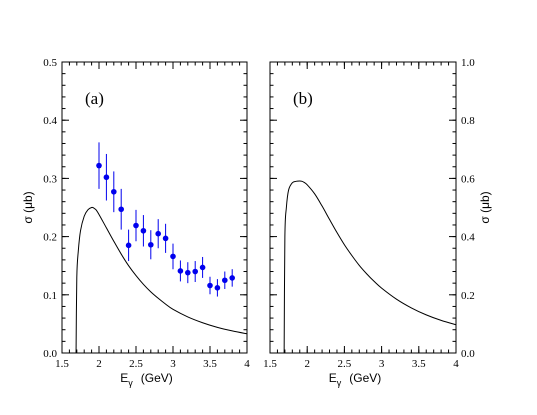  I want to click on panel-a-model-curve, so click(161, 280).